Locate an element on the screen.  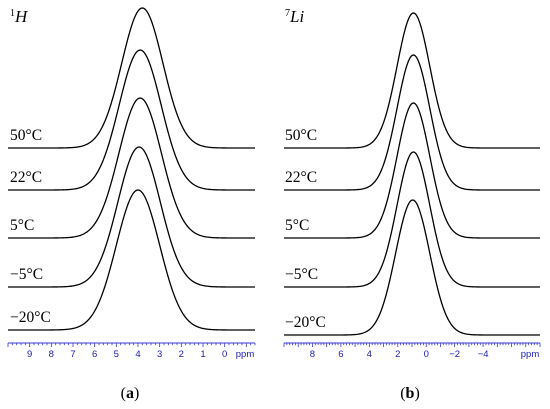
panel-a-caption-letter: a is located at coordinates (130, 393).